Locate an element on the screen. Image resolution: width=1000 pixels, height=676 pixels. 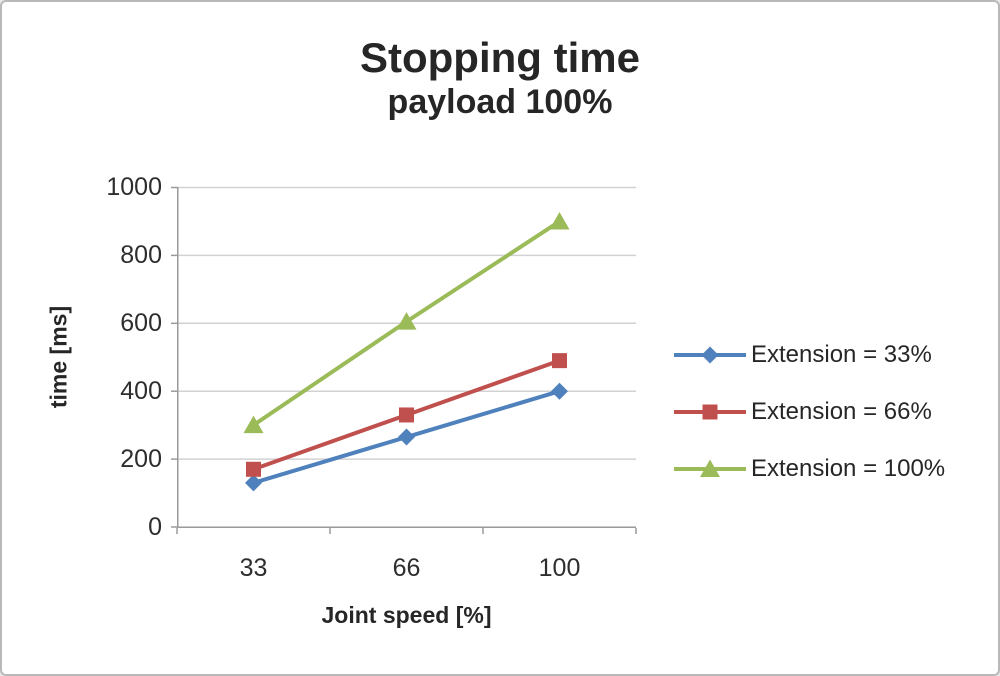
legend-label: Extension = 100% is located at coordinates (848, 468).